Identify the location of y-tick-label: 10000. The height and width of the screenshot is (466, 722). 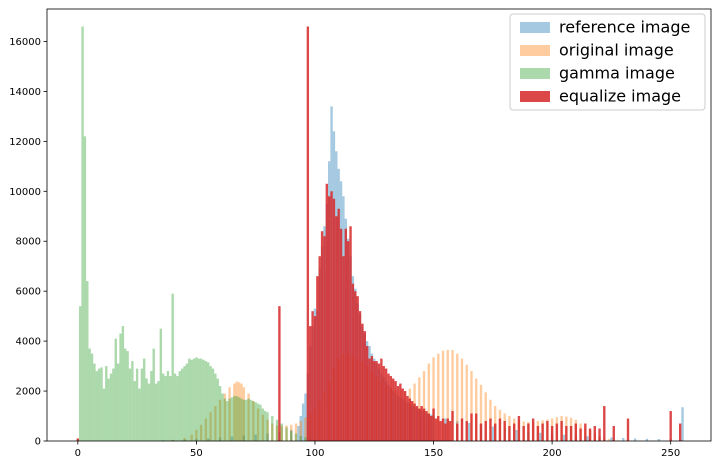
(25, 192).